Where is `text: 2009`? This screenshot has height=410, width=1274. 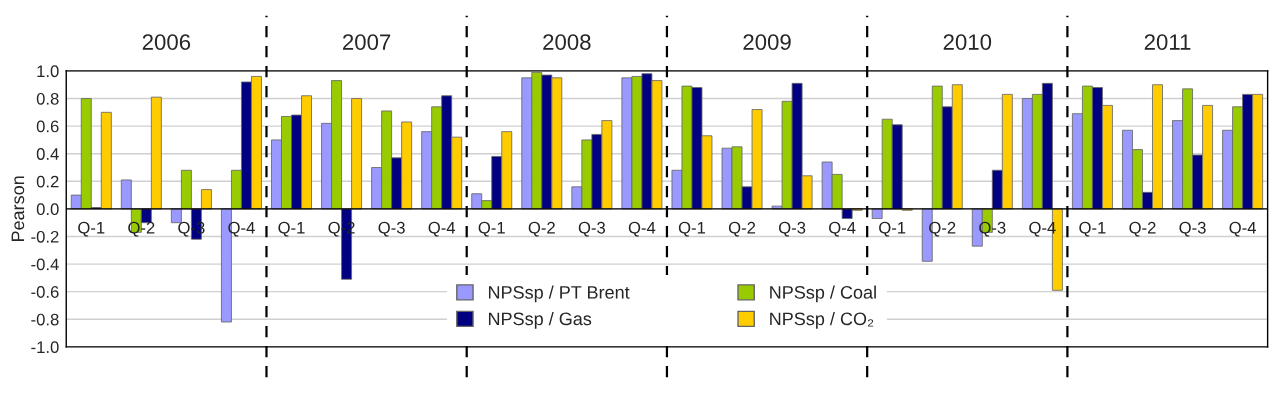 text: 2009 is located at coordinates (767, 42).